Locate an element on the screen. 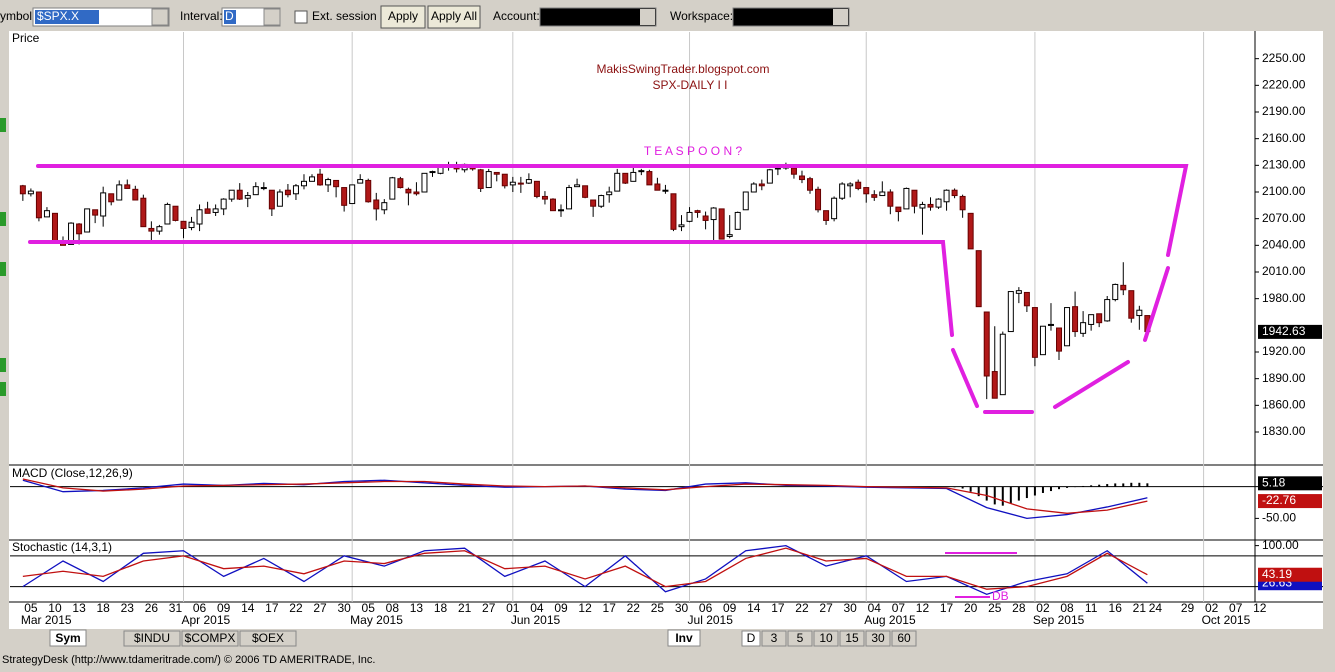 The height and width of the screenshot is (672, 1335). x-tick-label: 01 is located at coordinates (513, 608).